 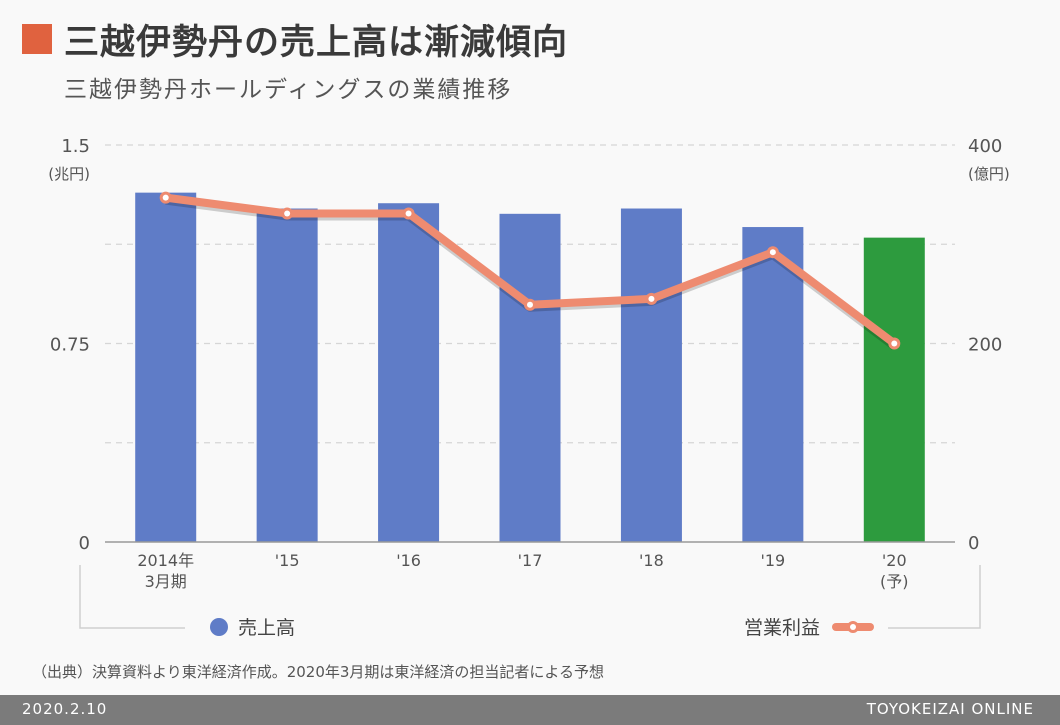 I want to click on x-tick-label: 2014年, so click(x=165, y=560).